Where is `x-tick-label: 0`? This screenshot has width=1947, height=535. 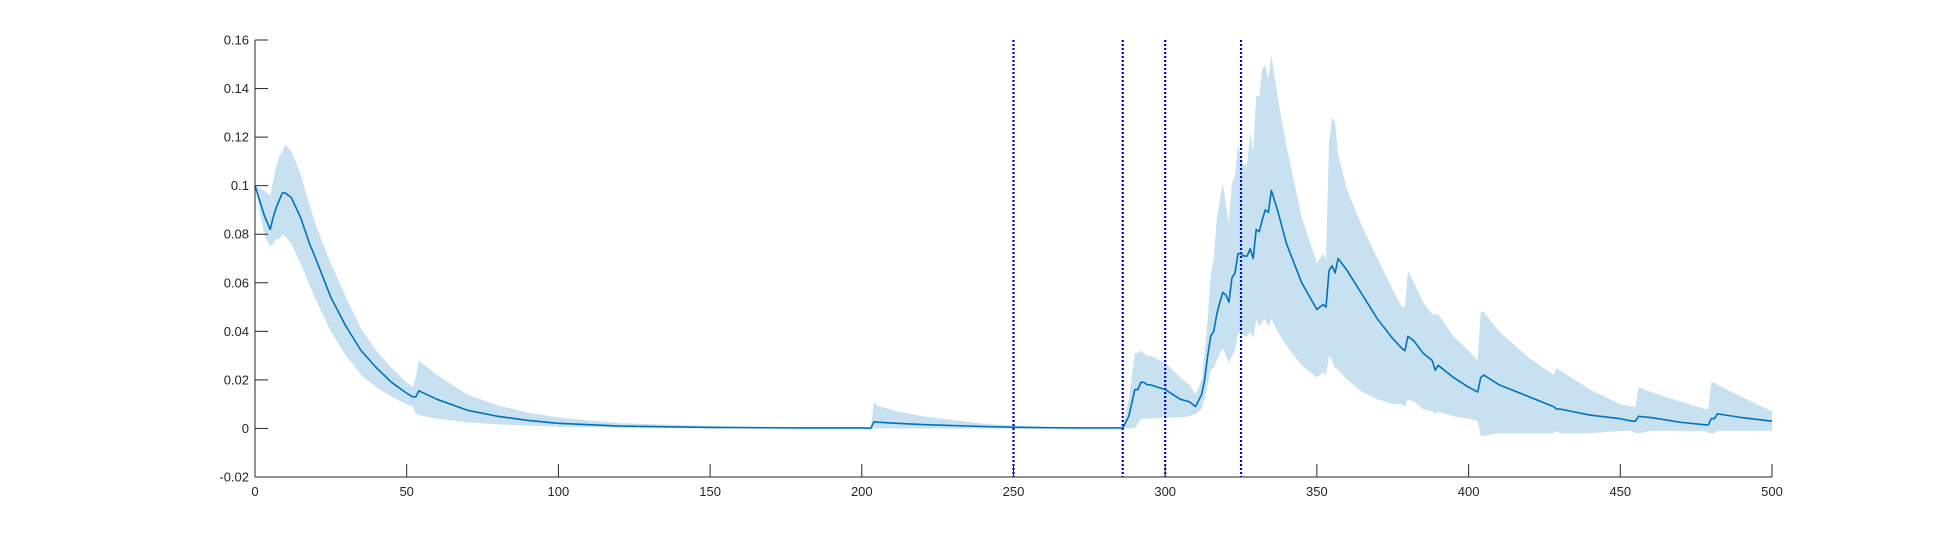 x-tick-label: 0 is located at coordinates (254, 491).